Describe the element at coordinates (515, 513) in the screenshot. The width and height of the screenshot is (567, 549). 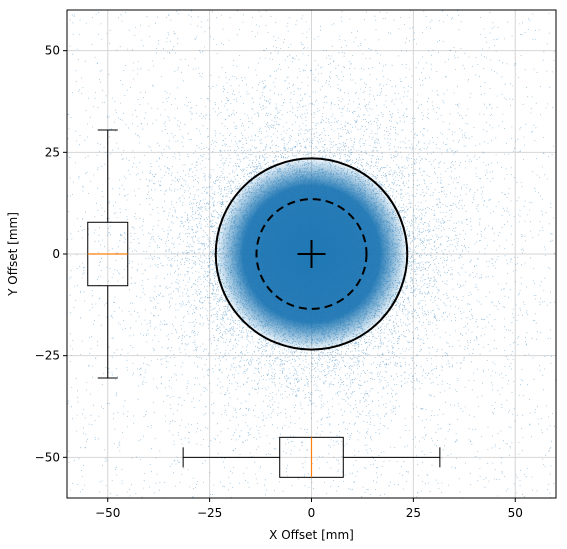
I see `x-tick-label: 50` at that location.